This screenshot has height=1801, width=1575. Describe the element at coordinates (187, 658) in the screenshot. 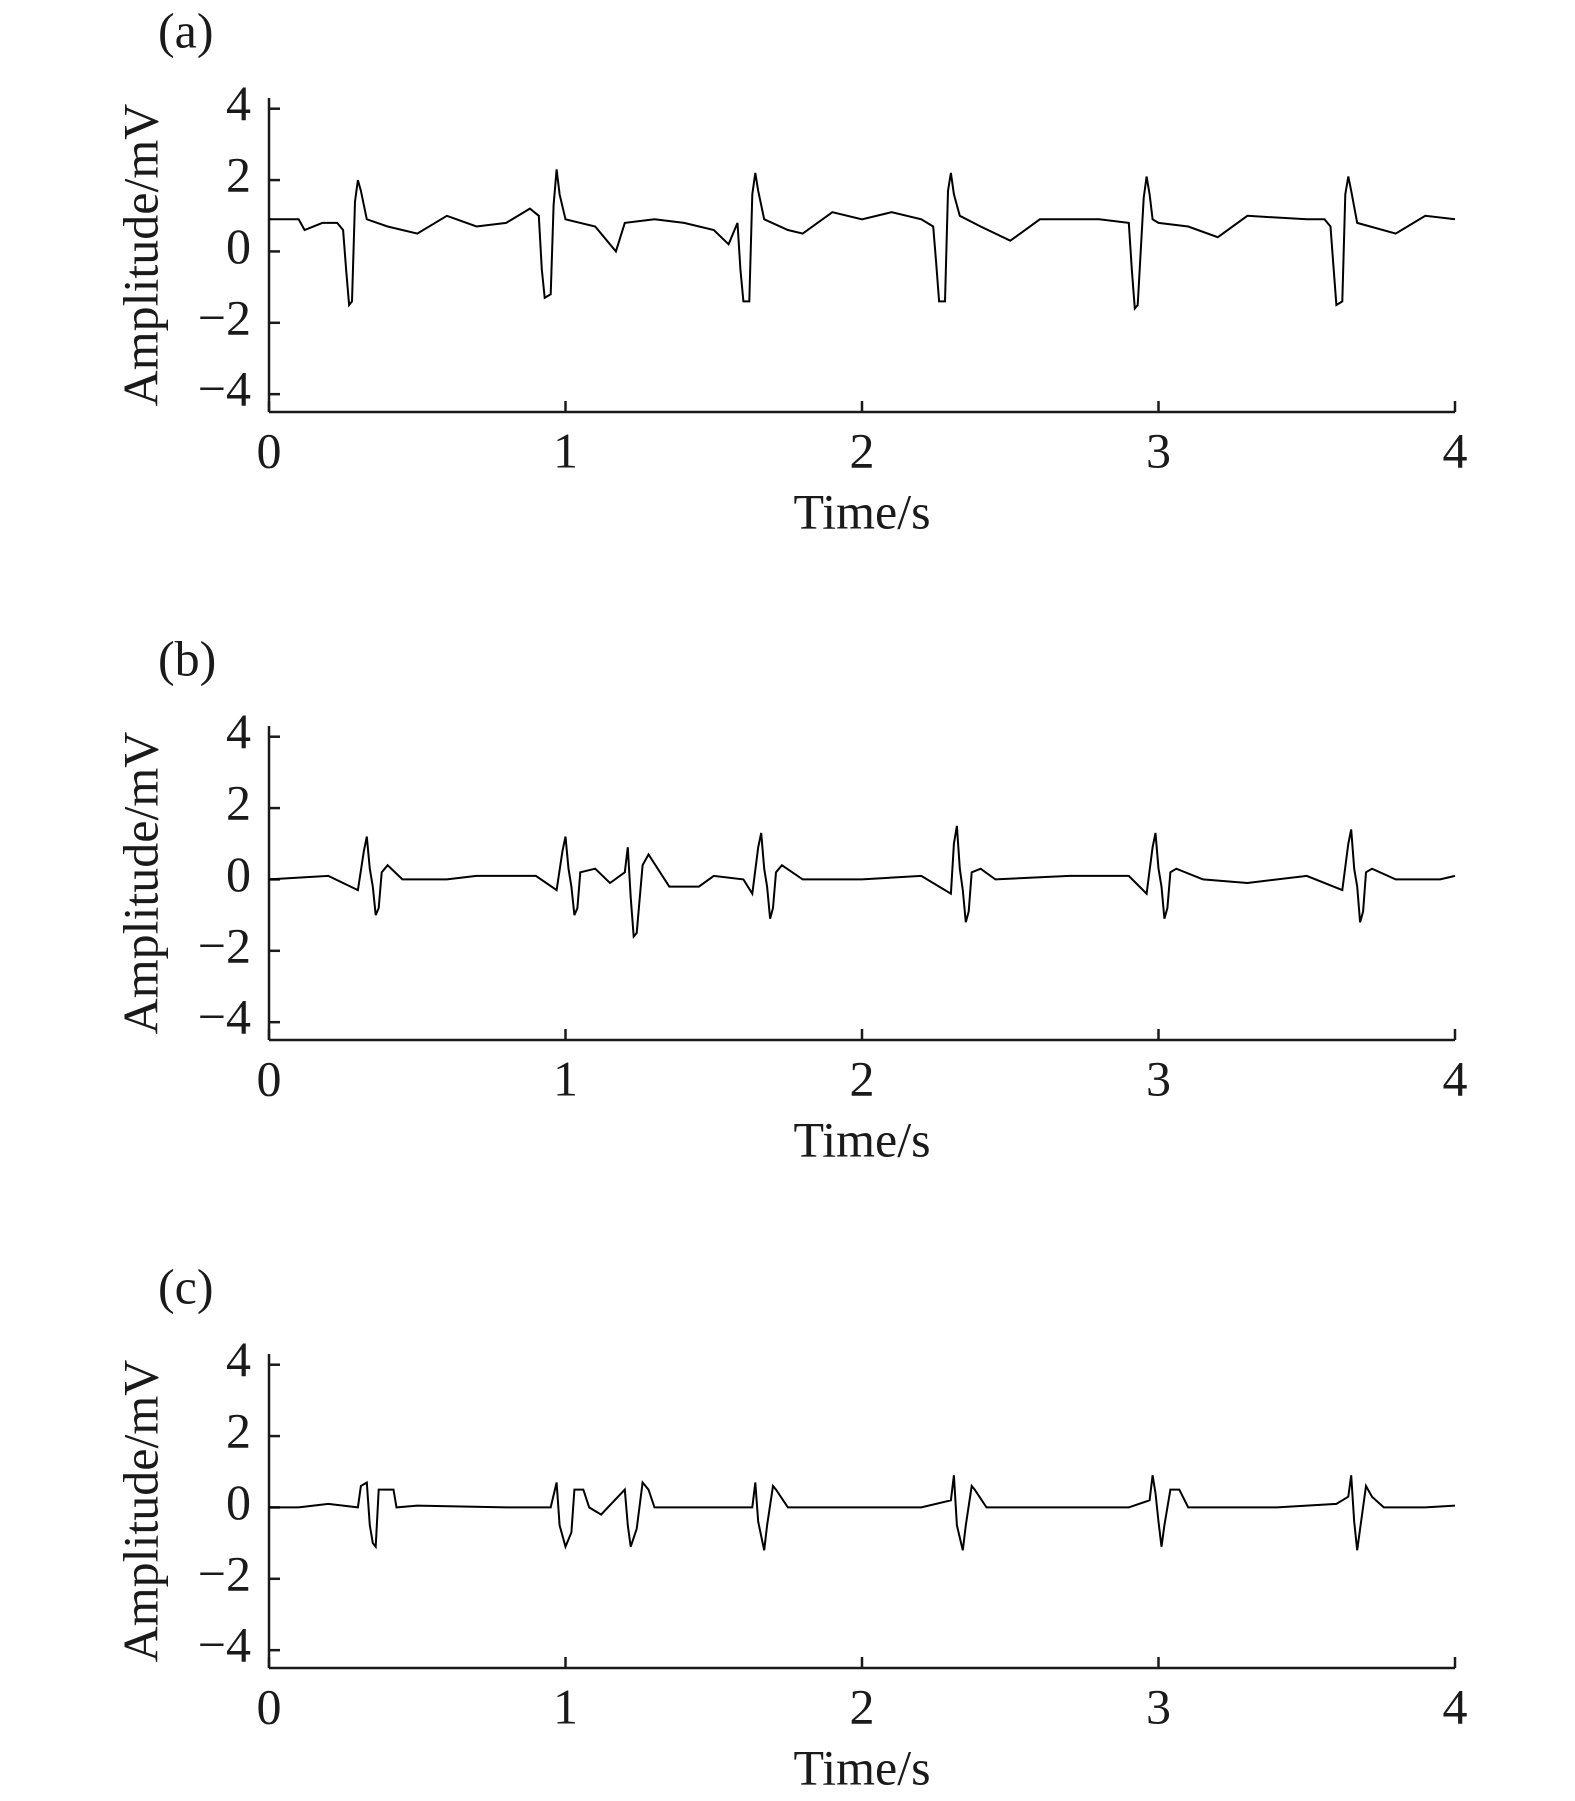

I see `panel-label: (b)` at that location.